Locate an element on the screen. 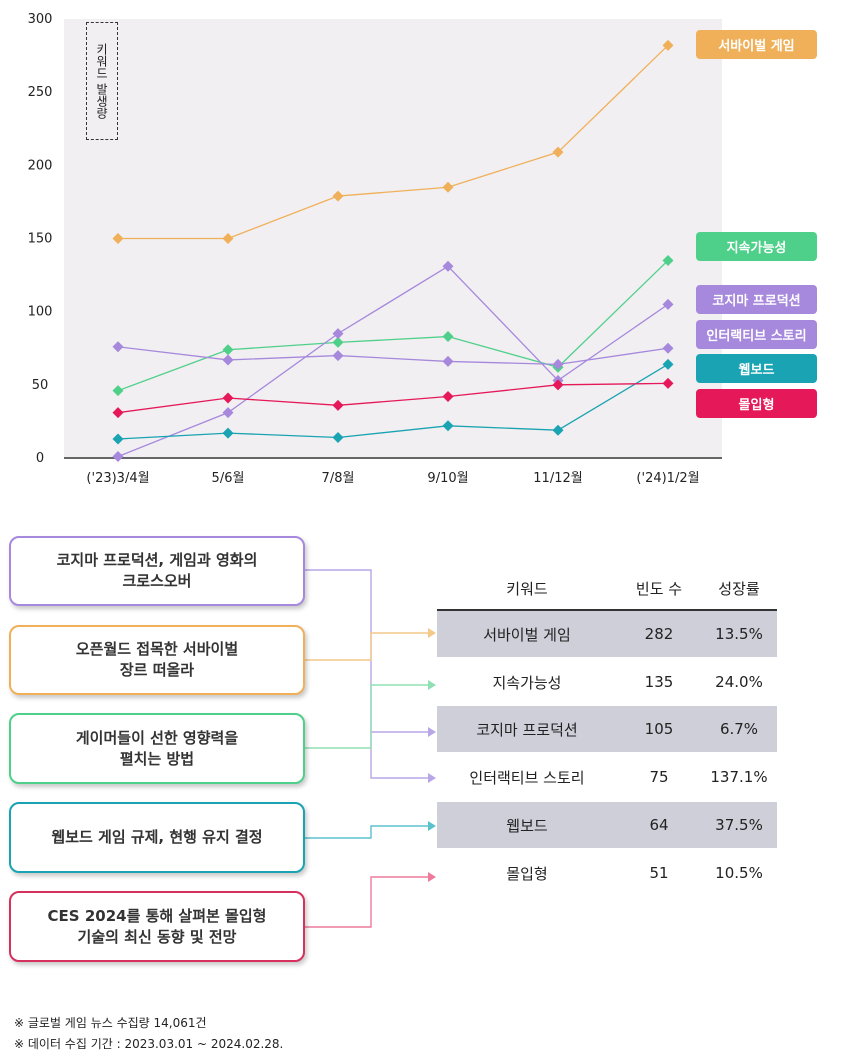 Image resolution: width=849 pixels, height=1055 pixels. table-cell-keyword: 몰입형 is located at coordinates (527, 873).